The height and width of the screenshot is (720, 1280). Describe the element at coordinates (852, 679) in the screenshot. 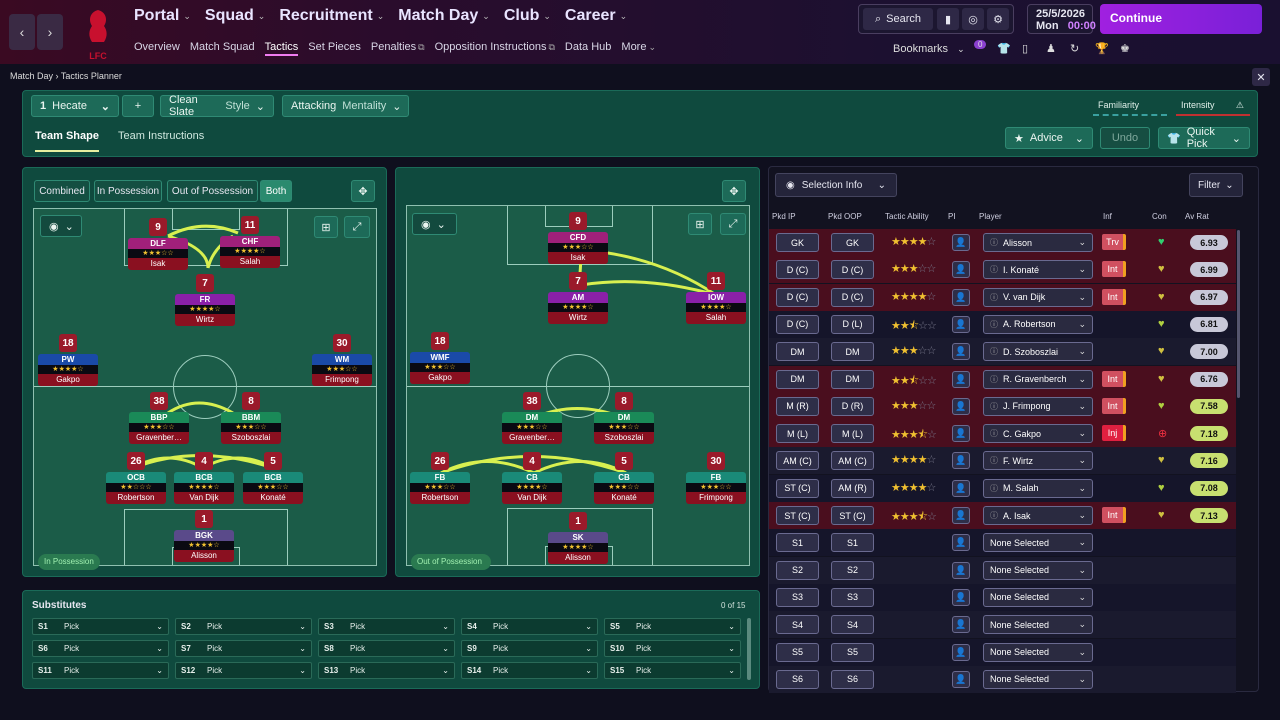

I see `picked-oop-position: S6` at that location.